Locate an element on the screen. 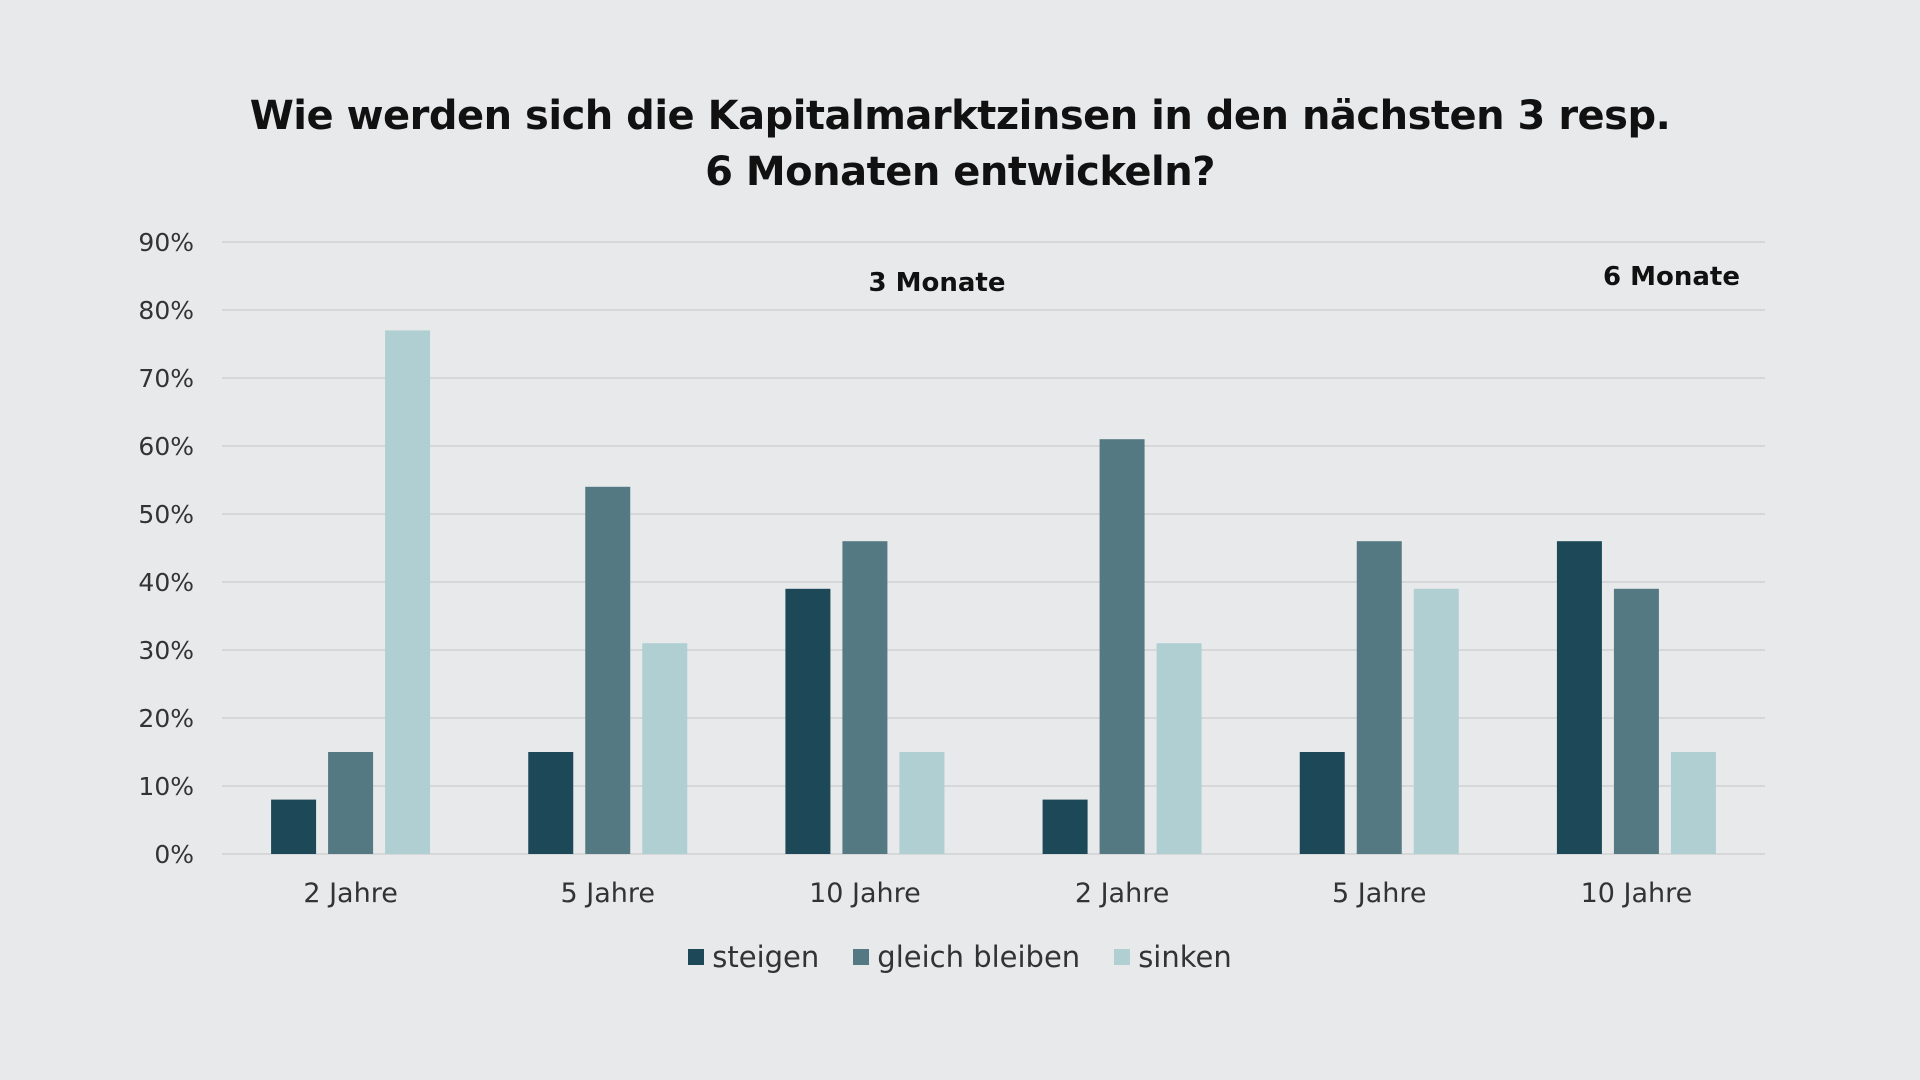  y-tick-label: 70% is located at coordinates (166, 378).